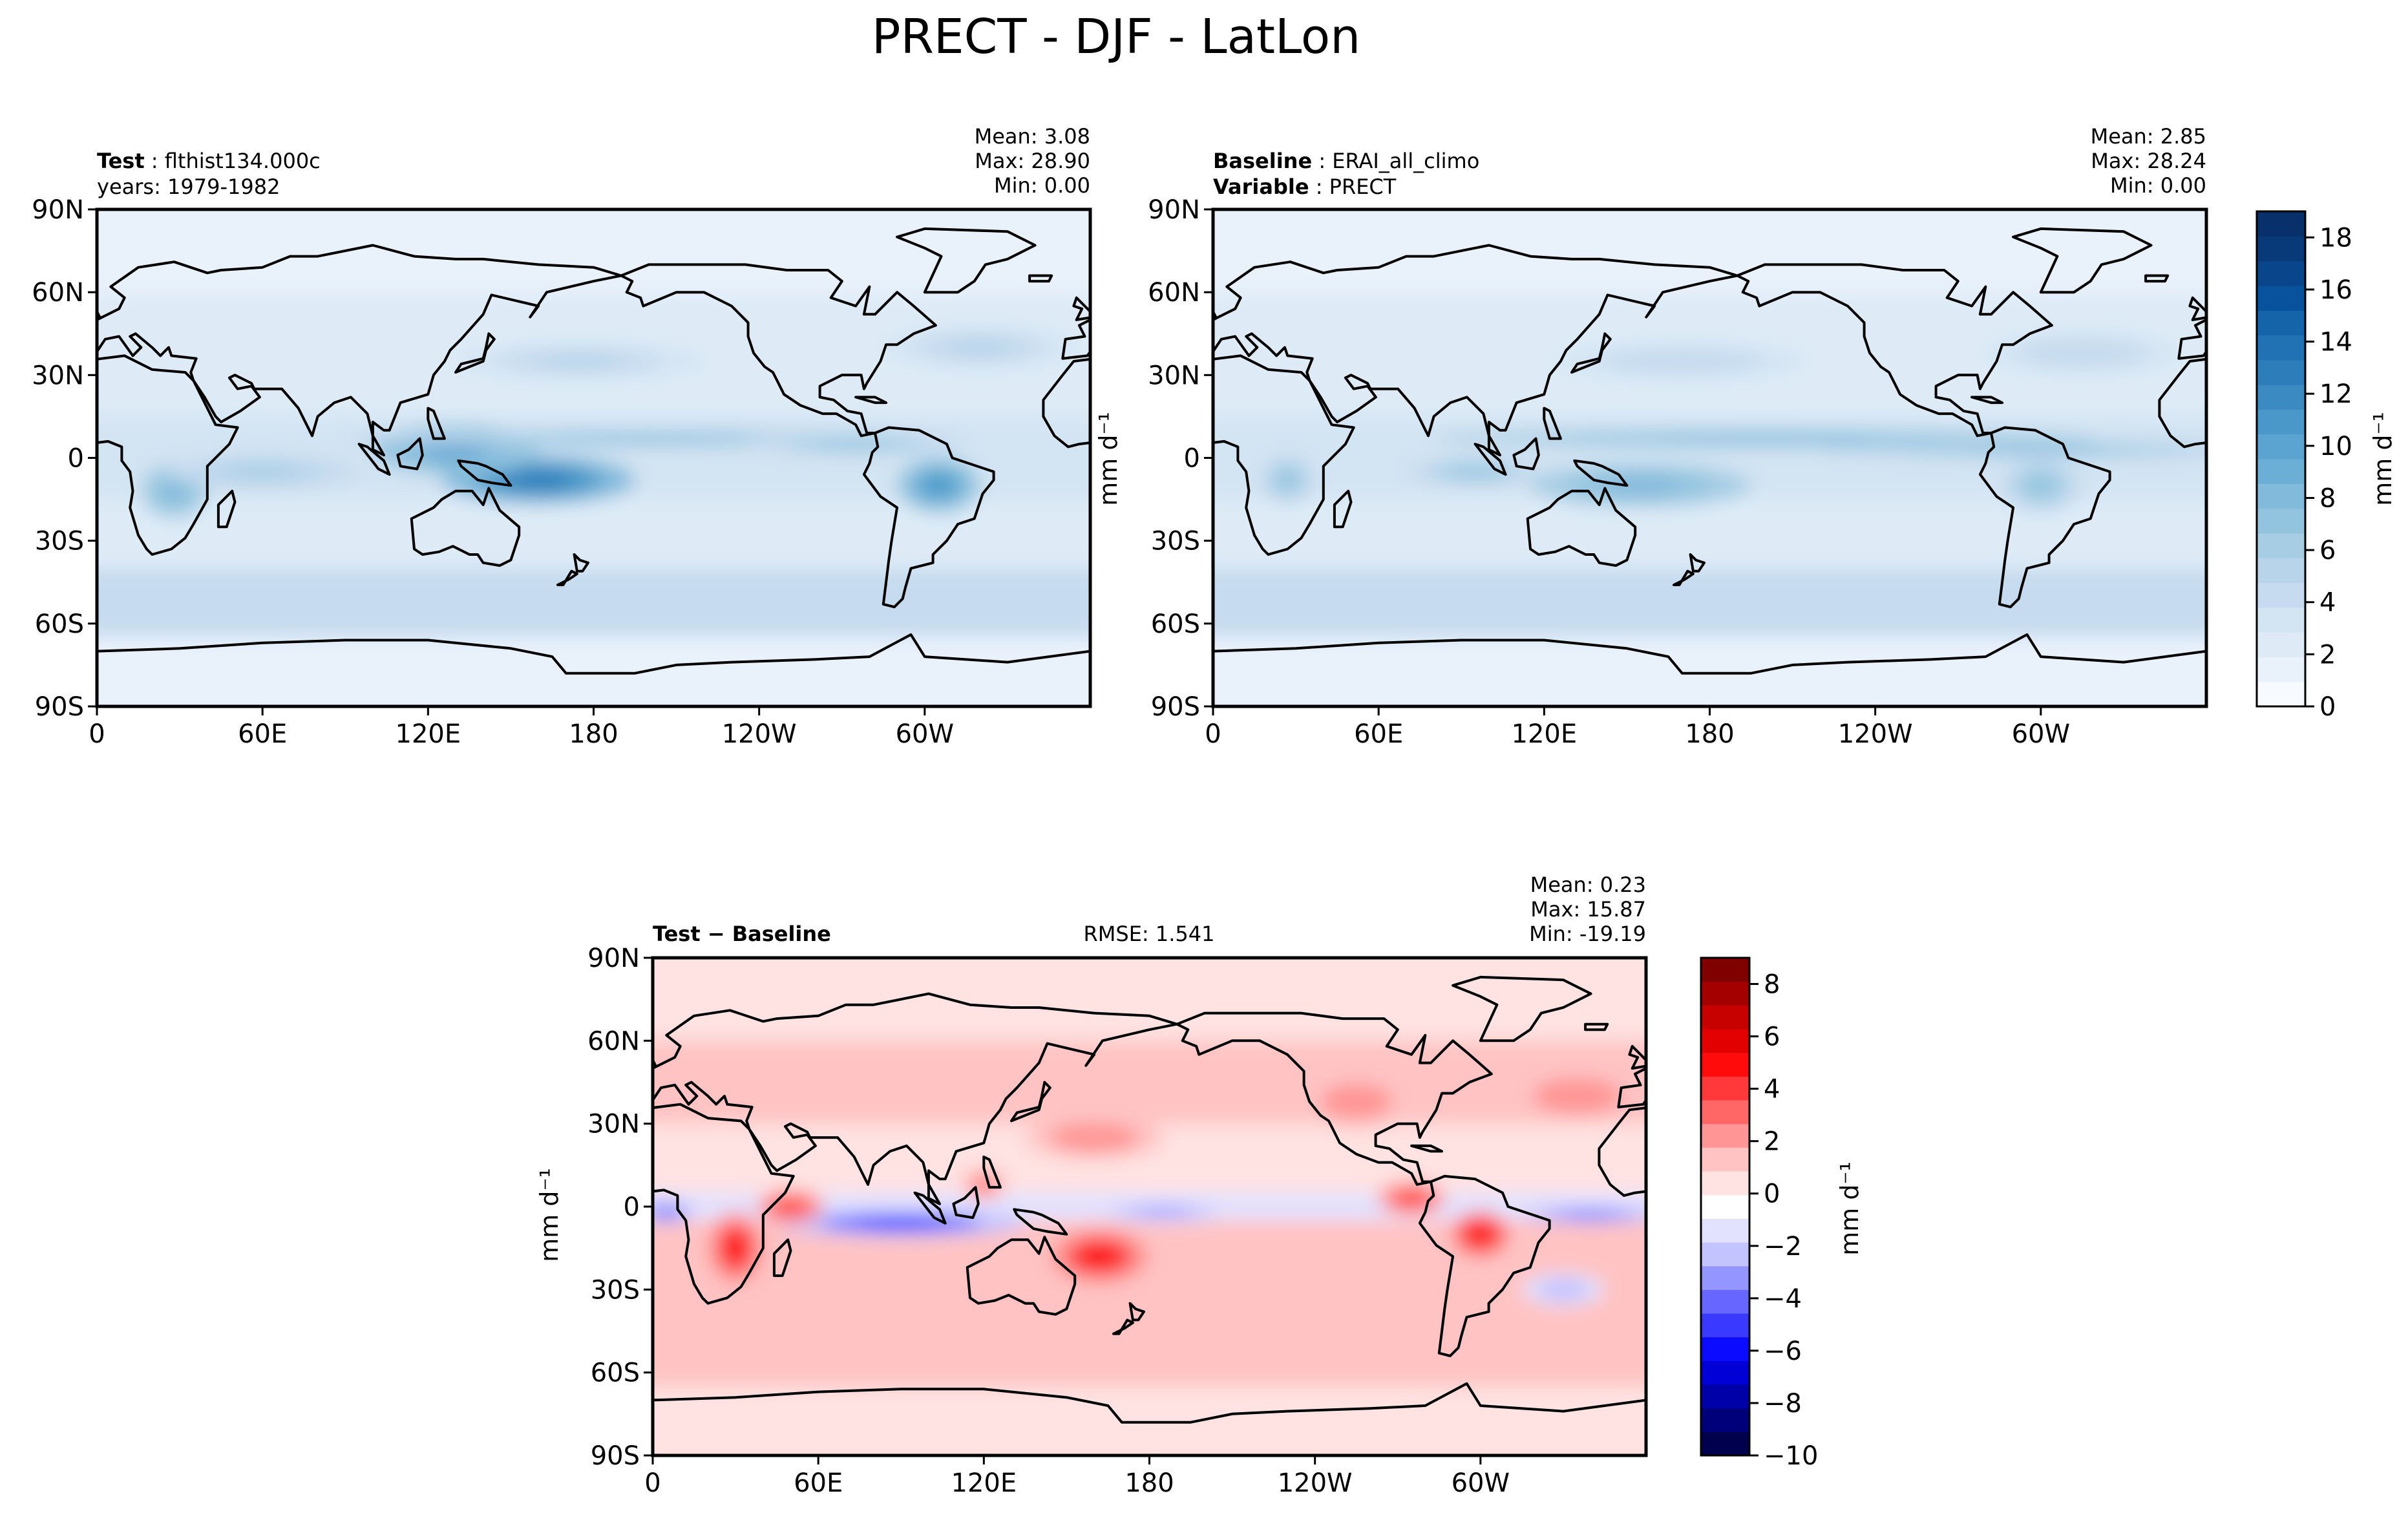 Image resolution: width=2408 pixels, height=1522 pixels. What do you see at coordinates (1136, 1312) in the screenshot?
I see `coastline-newzealand_n` at bounding box center [1136, 1312].